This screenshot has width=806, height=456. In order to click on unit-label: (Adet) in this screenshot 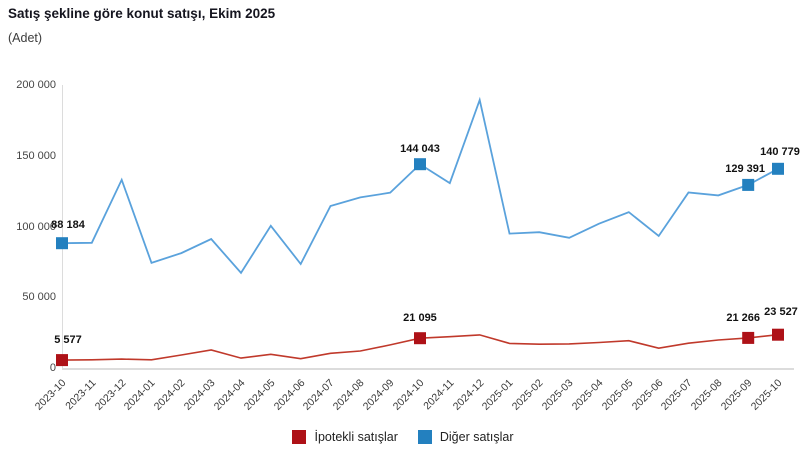, I will do `click(25, 38)`.